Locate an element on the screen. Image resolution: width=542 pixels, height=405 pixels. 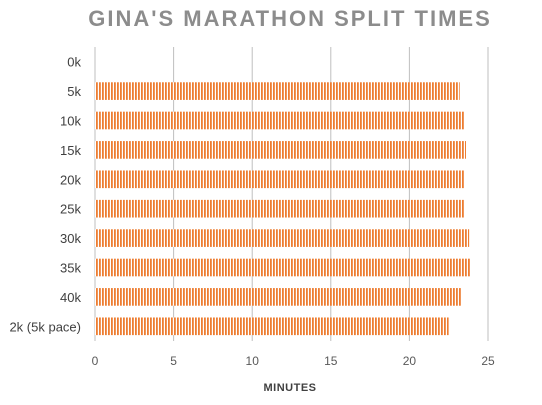
category-label: 40k is located at coordinates (70, 297).